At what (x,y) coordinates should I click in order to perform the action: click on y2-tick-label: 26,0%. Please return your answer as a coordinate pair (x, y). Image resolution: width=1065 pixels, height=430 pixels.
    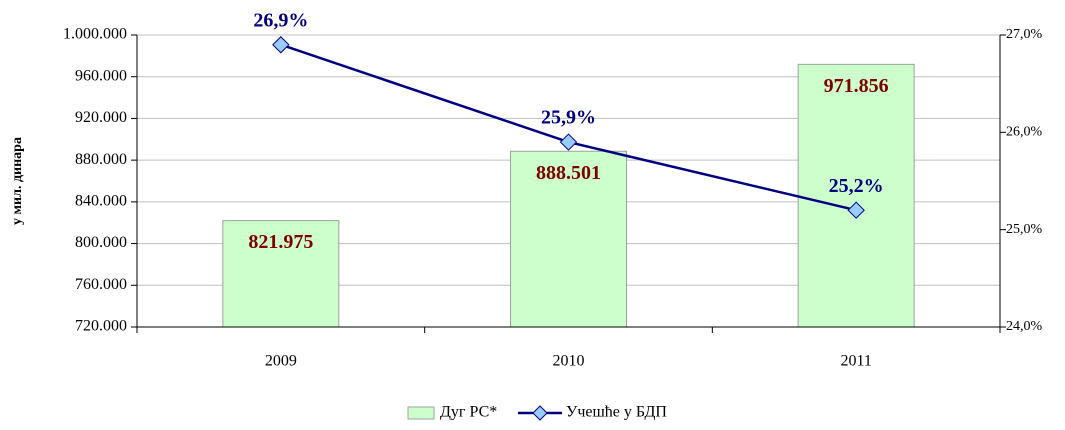
    Looking at the image, I should click on (1024, 132).